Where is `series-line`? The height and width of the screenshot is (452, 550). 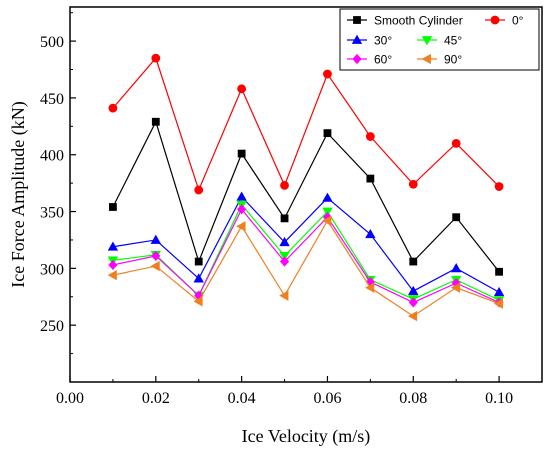
series-line is located at coordinates (306, 256).